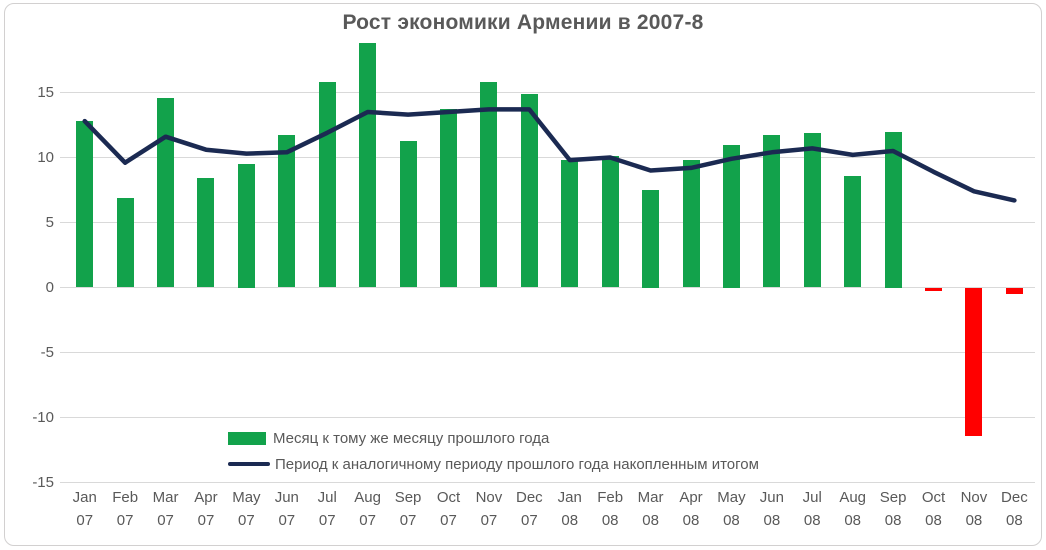  What do you see at coordinates (893, 509) in the screenshot?
I see `x-tick-label-sep-08: Sep 08` at bounding box center [893, 509].